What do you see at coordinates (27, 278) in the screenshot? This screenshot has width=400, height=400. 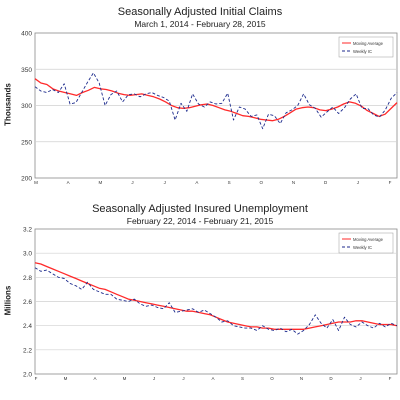 I see `chart2-y-tick-label: 2.8` at bounding box center [27, 278].